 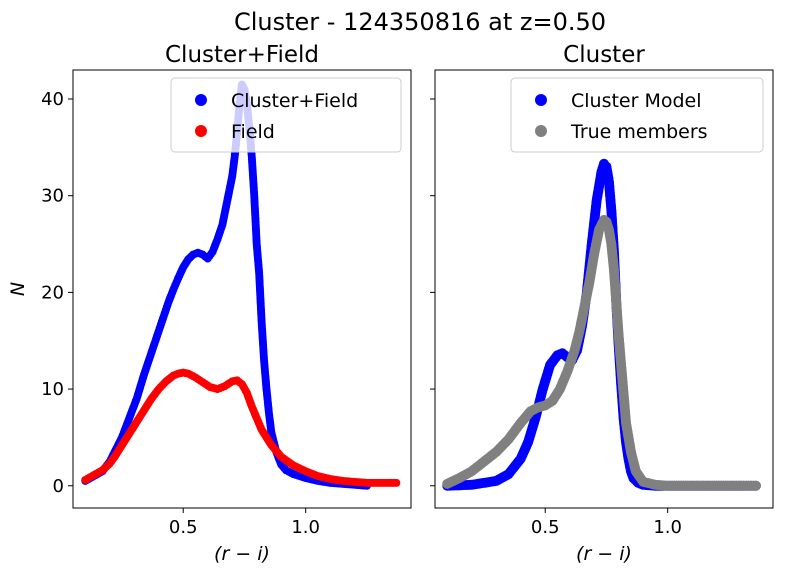 I want to click on chart-title: Cluster+Field, so click(x=242, y=55).